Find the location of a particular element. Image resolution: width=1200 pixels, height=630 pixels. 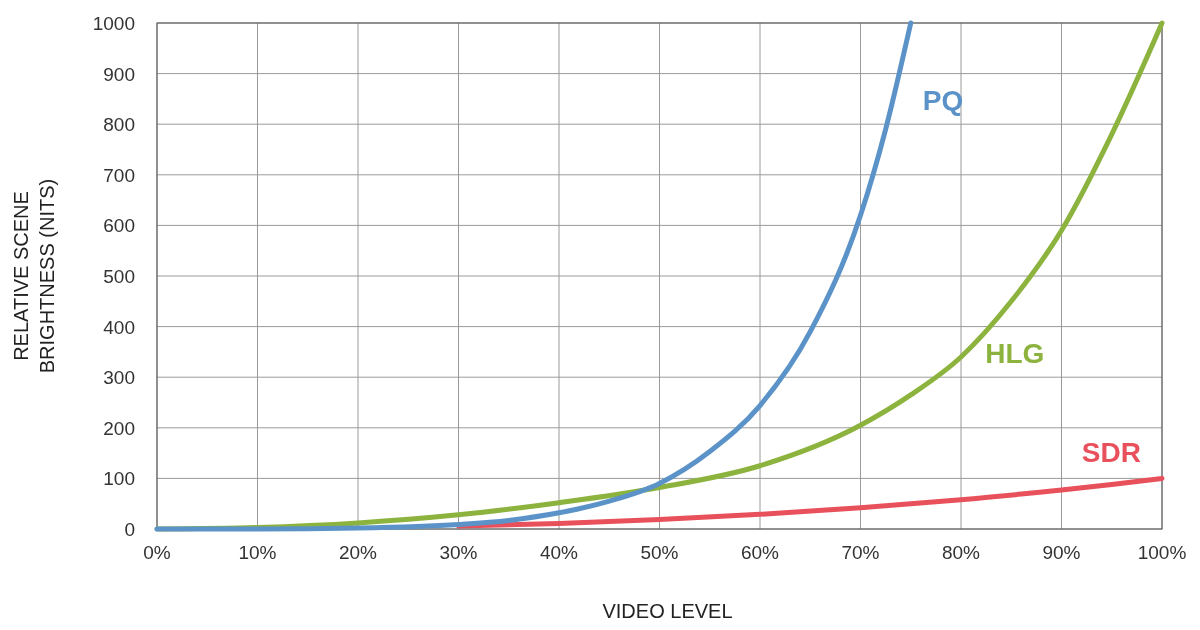

y-tick-label: 400 is located at coordinates (119, 327).